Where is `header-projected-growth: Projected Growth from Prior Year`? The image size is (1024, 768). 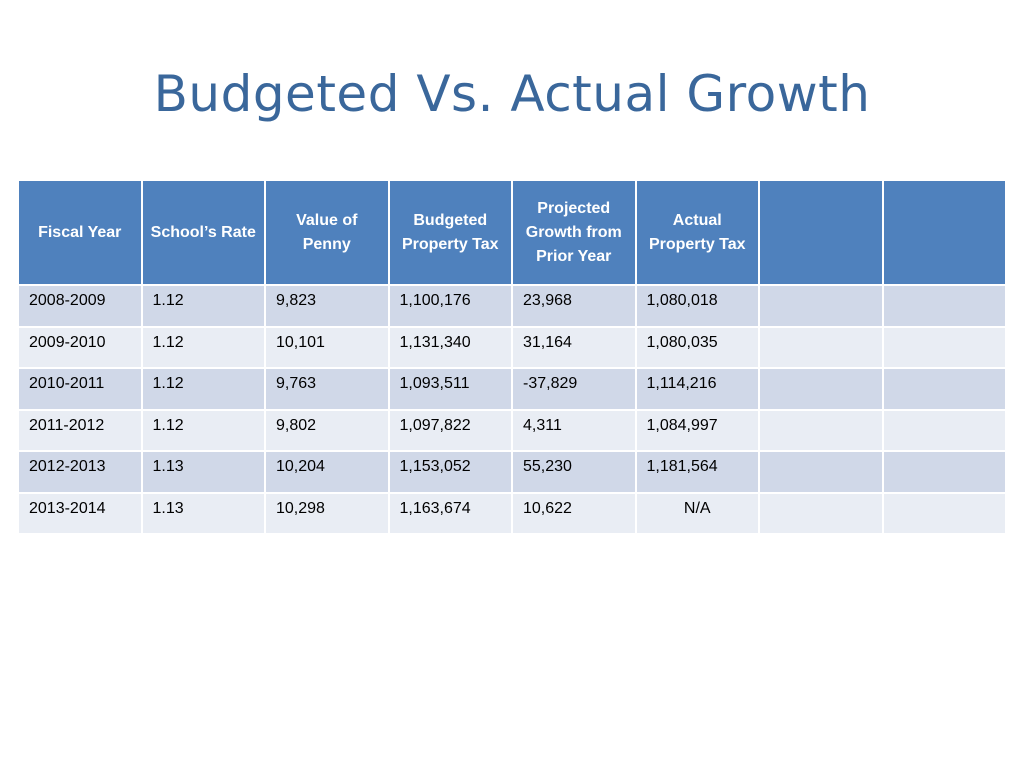
header-projected-growth: Projected Growth from Prior Year is located at coordinates (574, 232).